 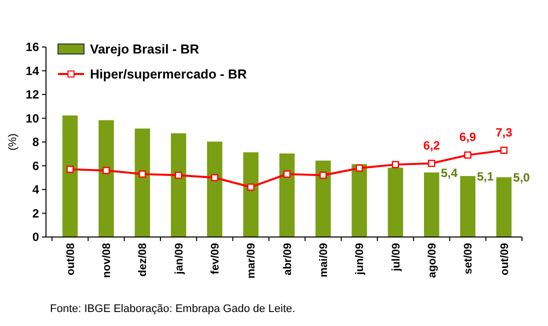 What do you see at coordinates (431, 145) in the screenshot?
I see `data-label: 6,2` at bounding box center [431, 145].